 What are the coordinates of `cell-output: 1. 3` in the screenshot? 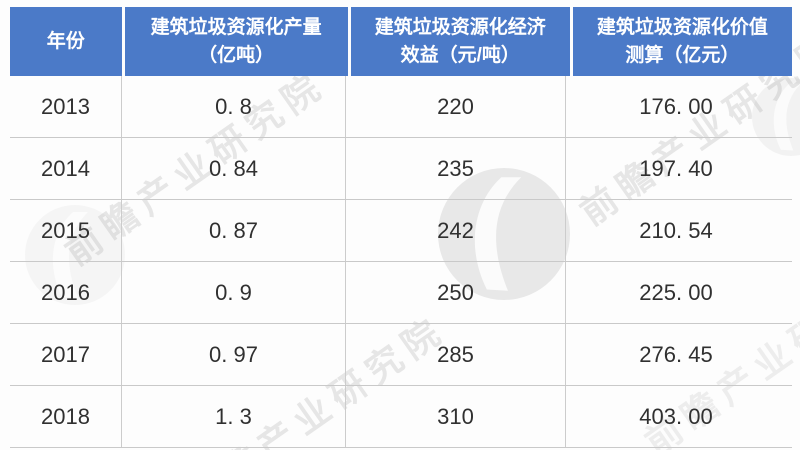 It's located at (234, 416).